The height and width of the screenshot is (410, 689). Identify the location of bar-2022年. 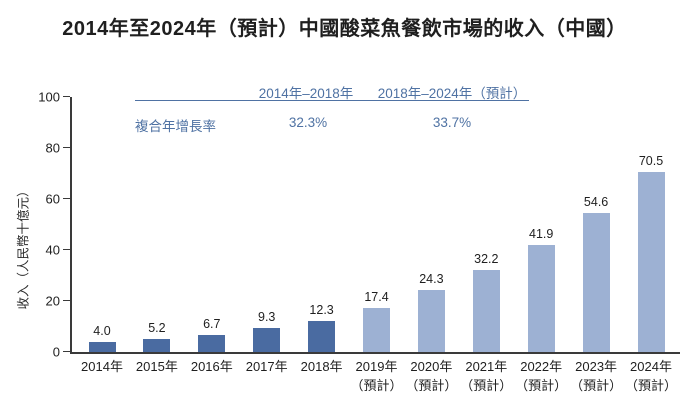
(541, 298).